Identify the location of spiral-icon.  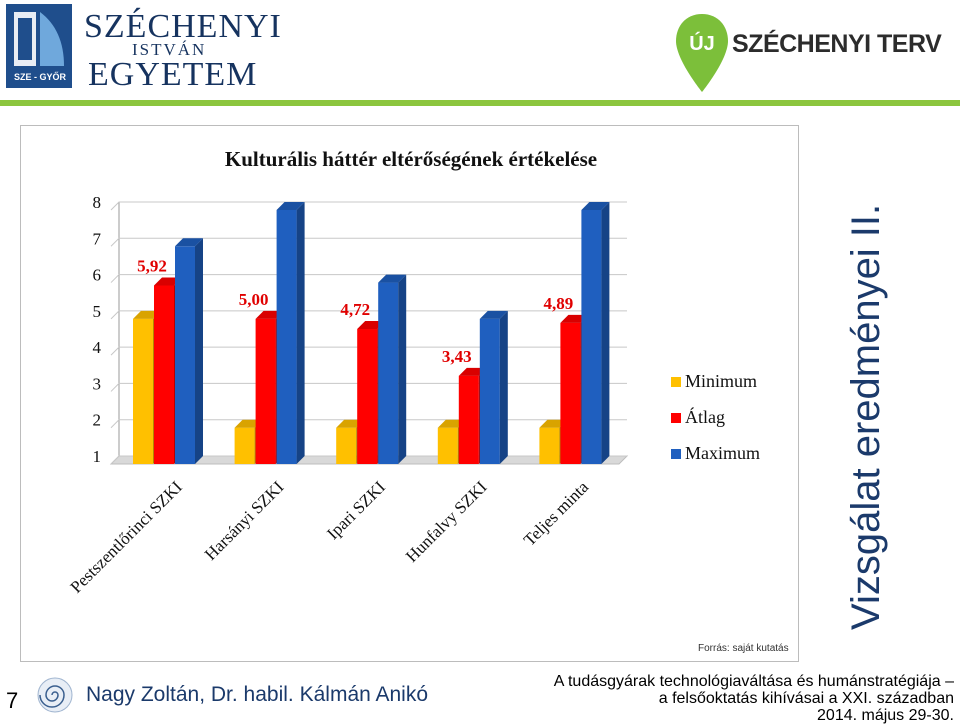
(55, 695).